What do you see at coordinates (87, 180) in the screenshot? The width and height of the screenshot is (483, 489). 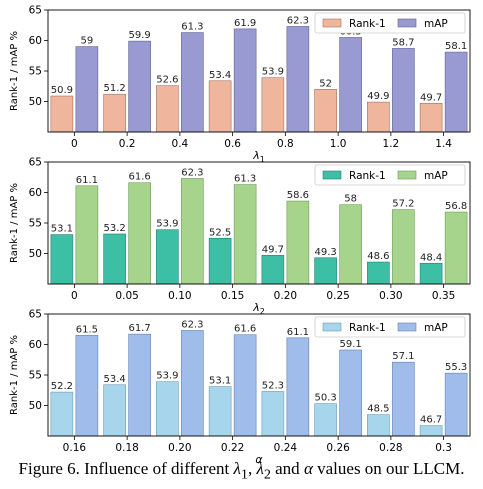 I see `value-label-map-1: 61.1` at bounding box center [87, 180].